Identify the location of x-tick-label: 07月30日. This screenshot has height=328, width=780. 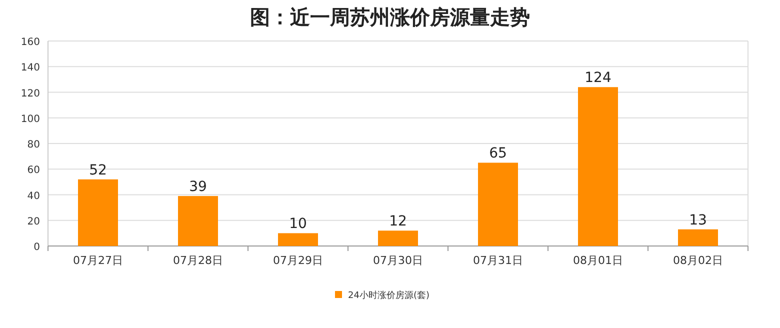
(398, 260).